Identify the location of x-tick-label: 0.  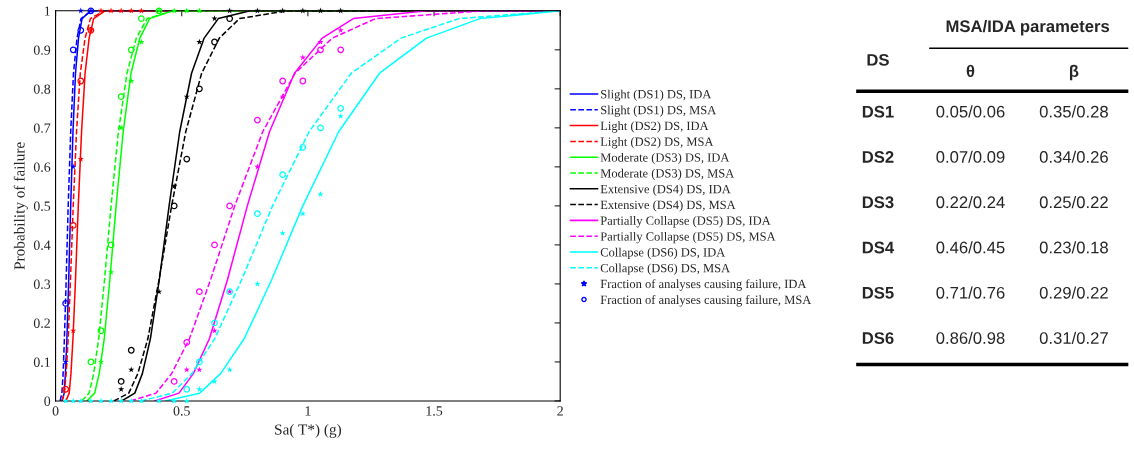
(55, 411).